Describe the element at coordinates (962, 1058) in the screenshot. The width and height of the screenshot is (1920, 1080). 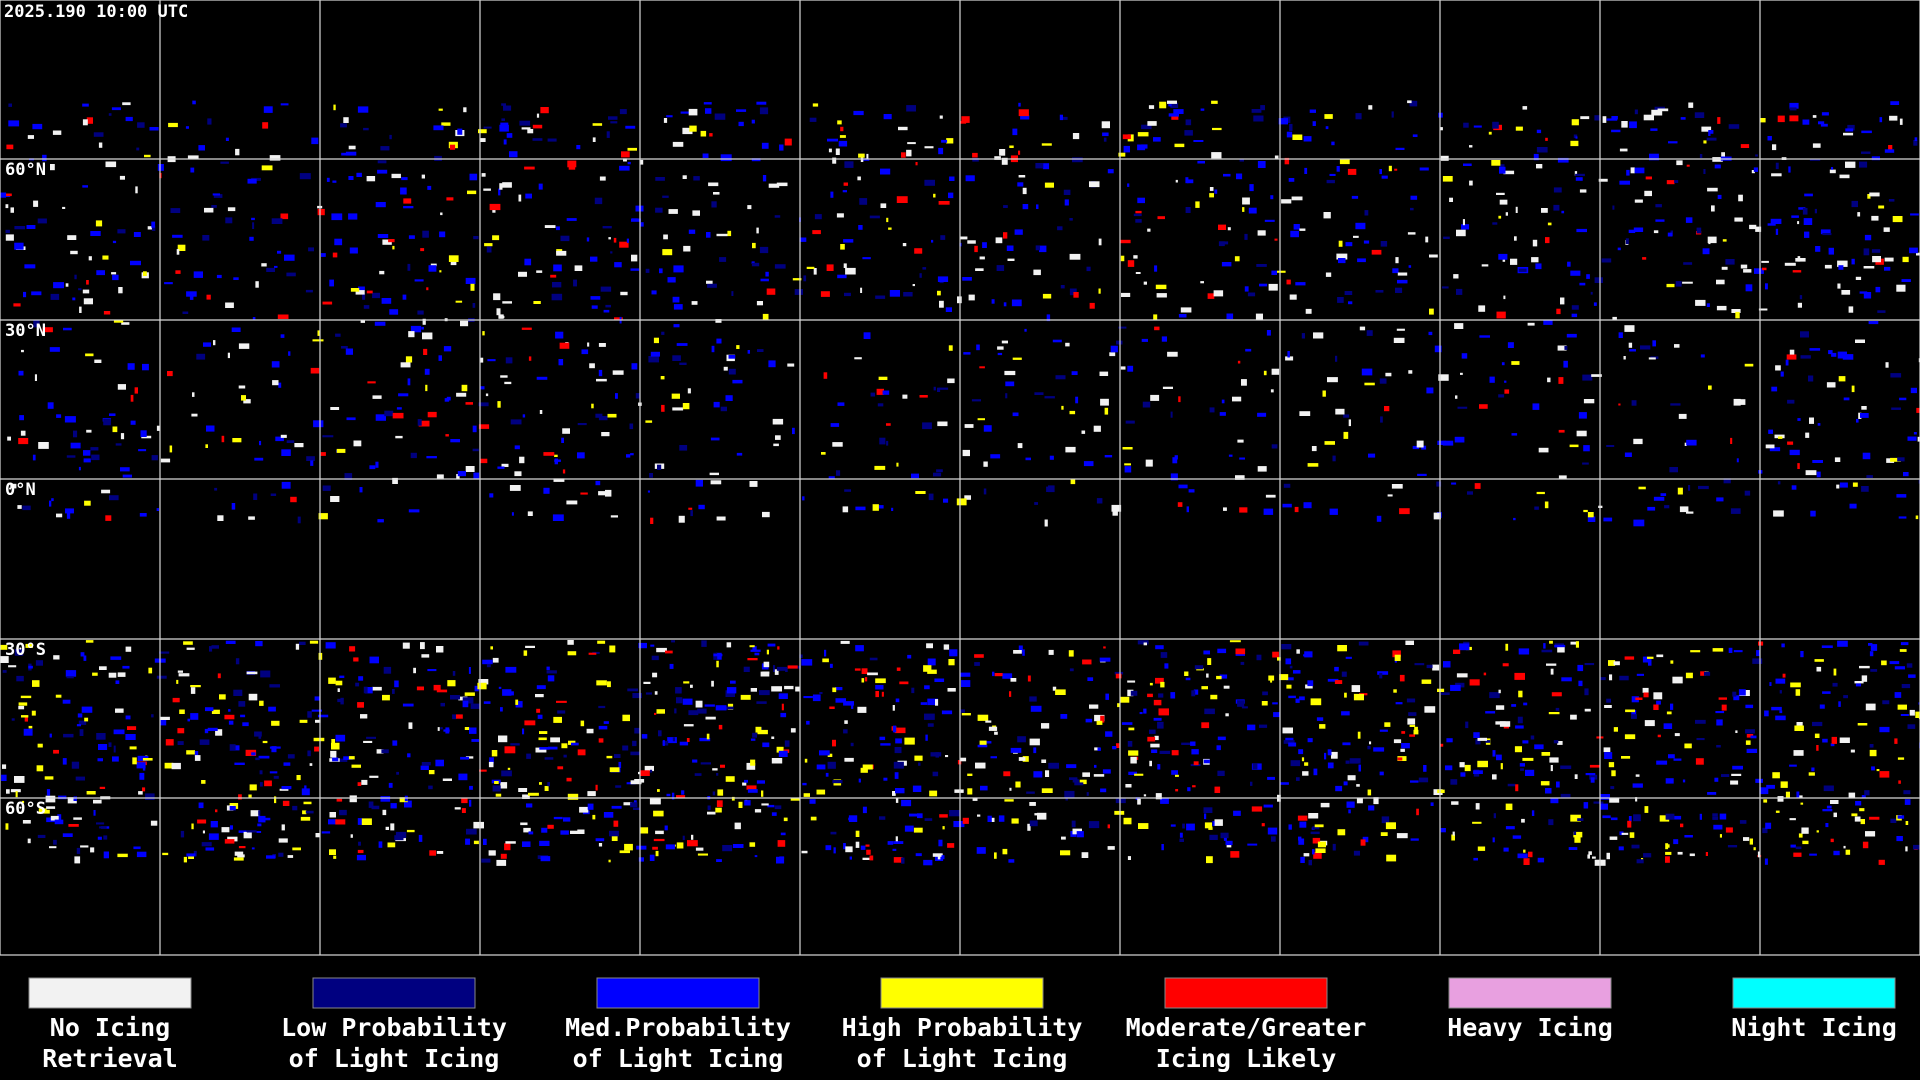
I see `legend-label: of Light Icing` at that location.